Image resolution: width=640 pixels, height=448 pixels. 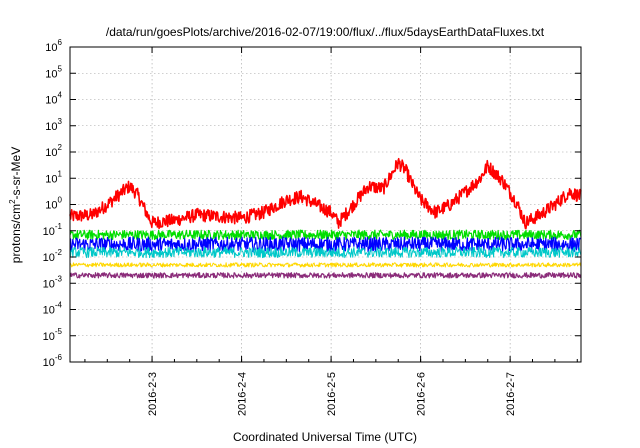 What do you see at coordinates (53, 309) in the screenshot?
I see `y-tick-label: 10⁻⁴` at bounding box center [53, 309].